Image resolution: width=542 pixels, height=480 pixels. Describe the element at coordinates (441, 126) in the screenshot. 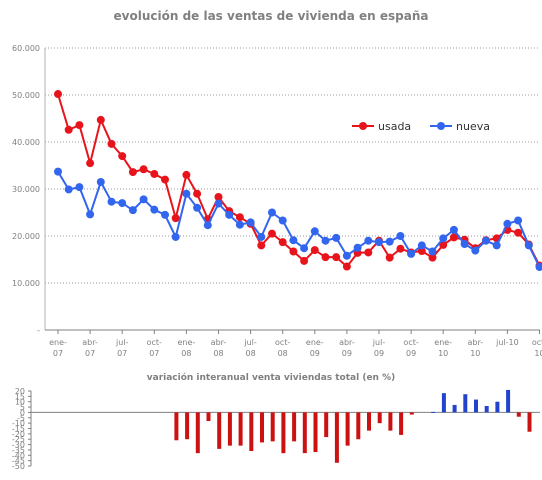

I see `legend-swatch-marker` at that location.